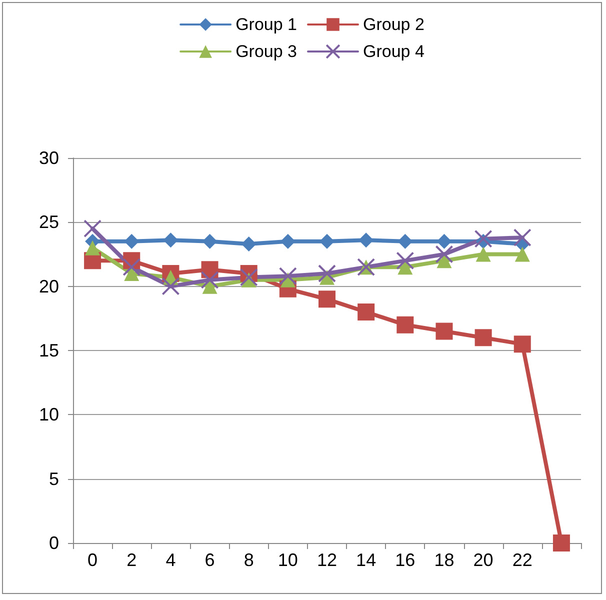  Describe the element at coordinates (48, 286) in the screenshot. I see `y-tick-label: 20` at that location.